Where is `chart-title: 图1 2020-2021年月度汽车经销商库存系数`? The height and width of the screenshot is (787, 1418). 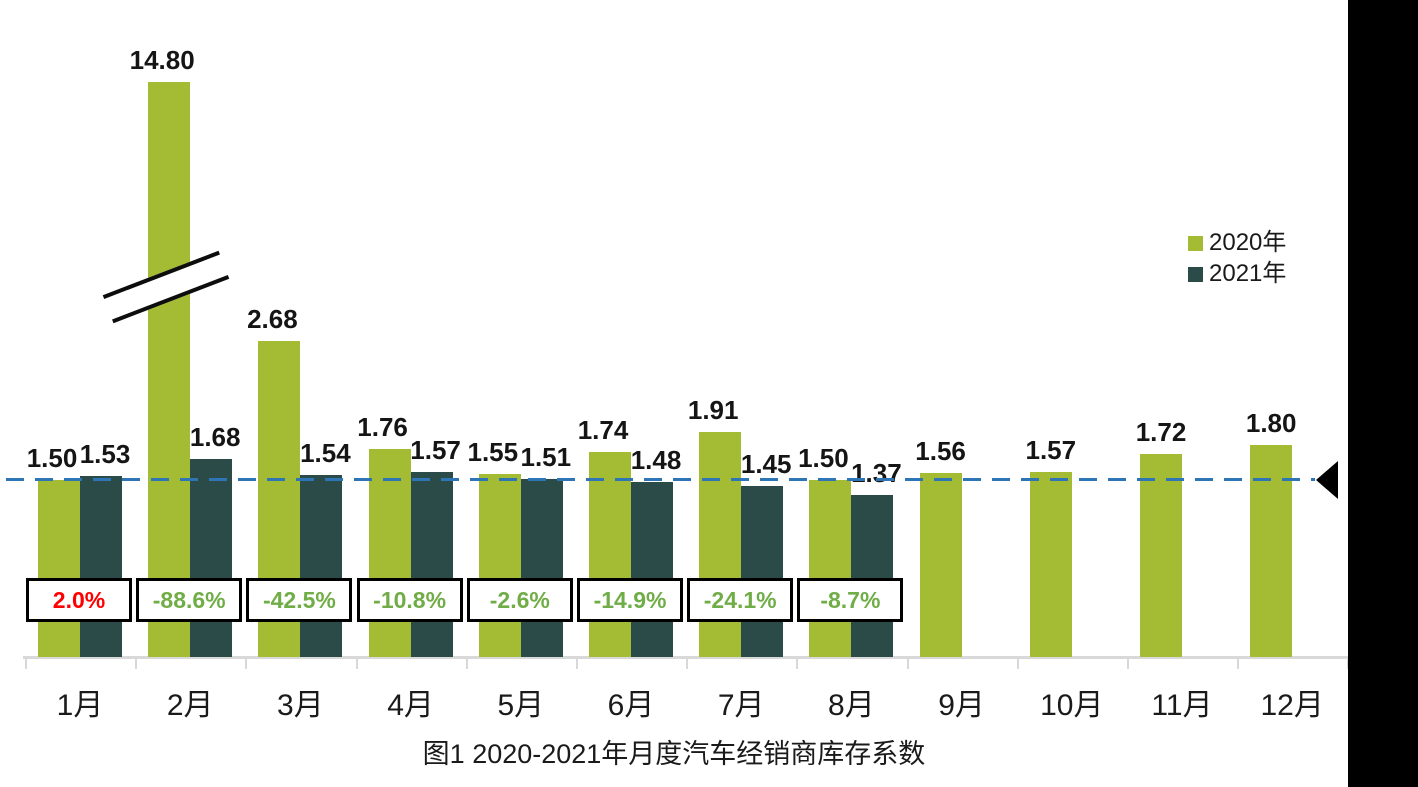
chart-title: 图1 2020-2021年月度汽车经销商库存系数 is located at coordinates (674, 754).